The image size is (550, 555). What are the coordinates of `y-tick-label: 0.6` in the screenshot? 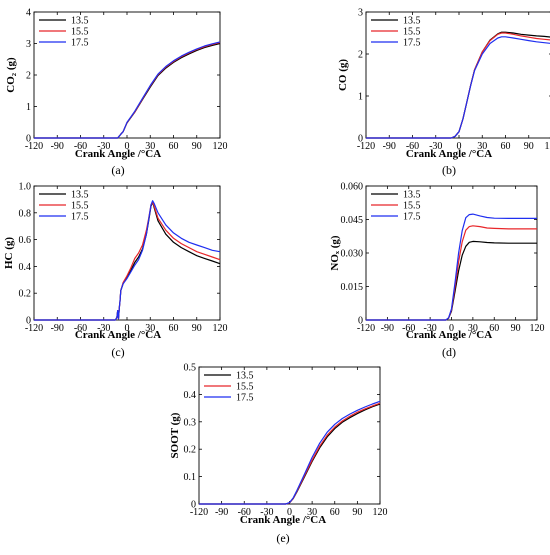 It's located at (25, 240).